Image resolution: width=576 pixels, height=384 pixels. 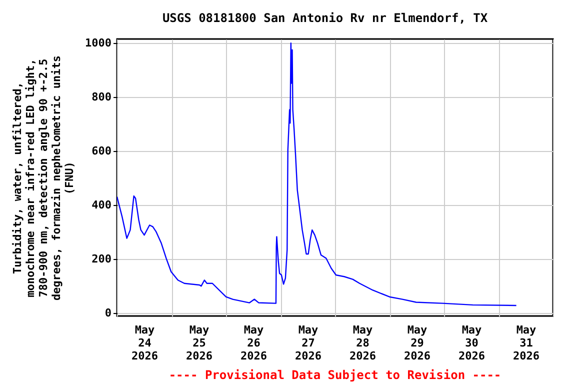 I want to click on x-tick-label: May 24 2026, so click(x=145, y=343).